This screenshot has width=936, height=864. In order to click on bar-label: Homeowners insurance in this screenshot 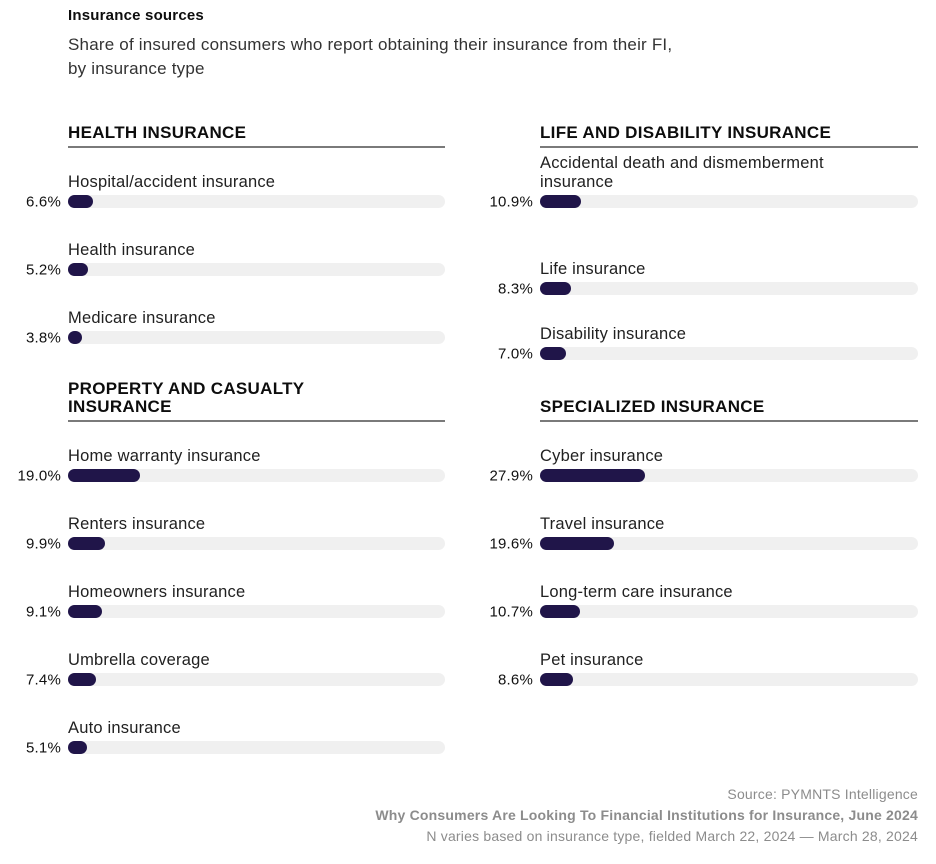, I will do `click(157, 592)`.